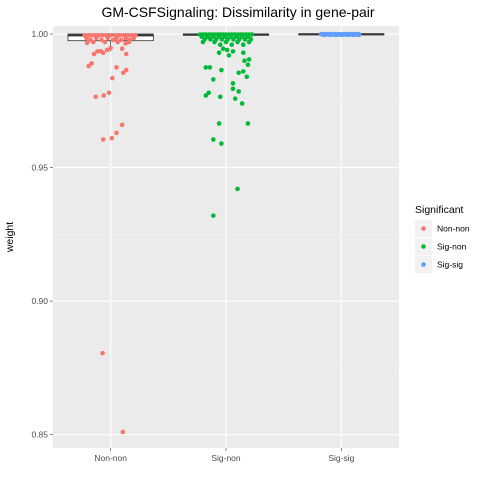  I want to click on y-axis: 0.85 0.90 0.95 1.00, so click(42, 234).